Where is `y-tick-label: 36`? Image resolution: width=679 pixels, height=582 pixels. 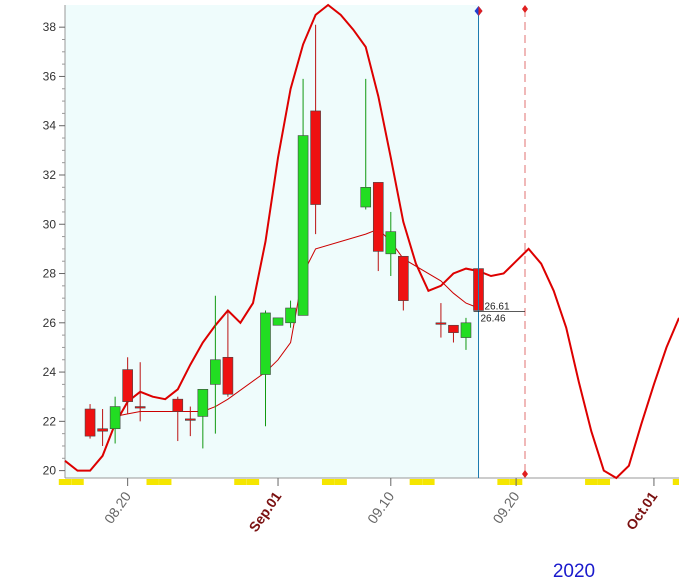 y-tick-label: 36 is located at coordinates (50, 76).